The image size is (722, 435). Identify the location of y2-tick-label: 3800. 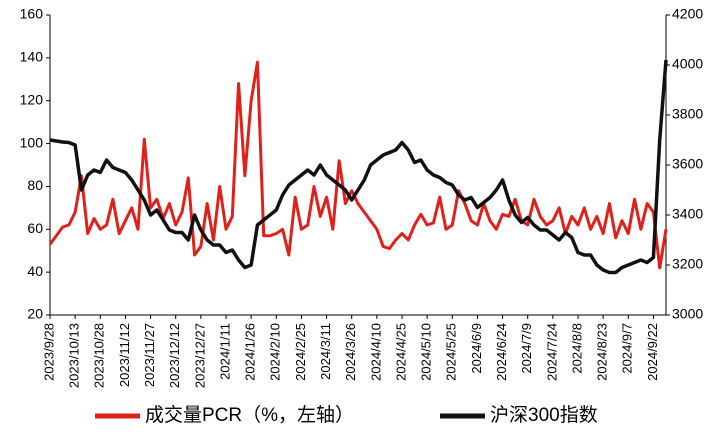
(687, 114).